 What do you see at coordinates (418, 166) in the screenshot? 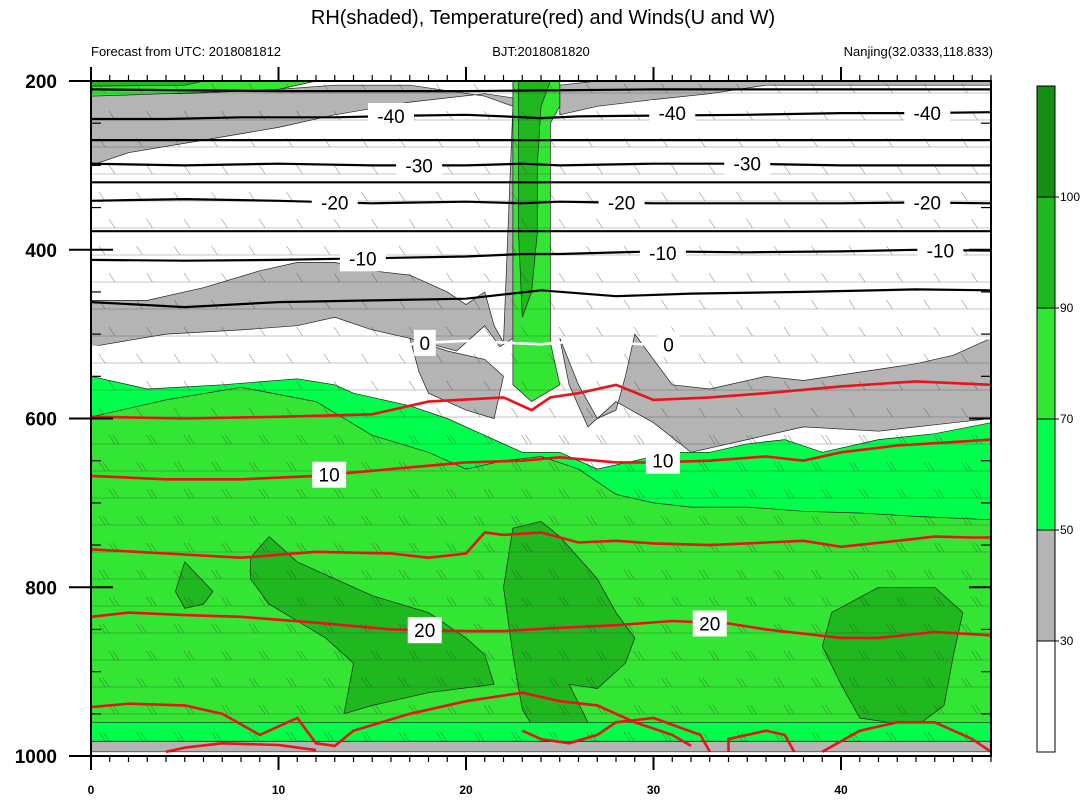
I see `contour-label-text: -30` at bounding box center [418, 166].